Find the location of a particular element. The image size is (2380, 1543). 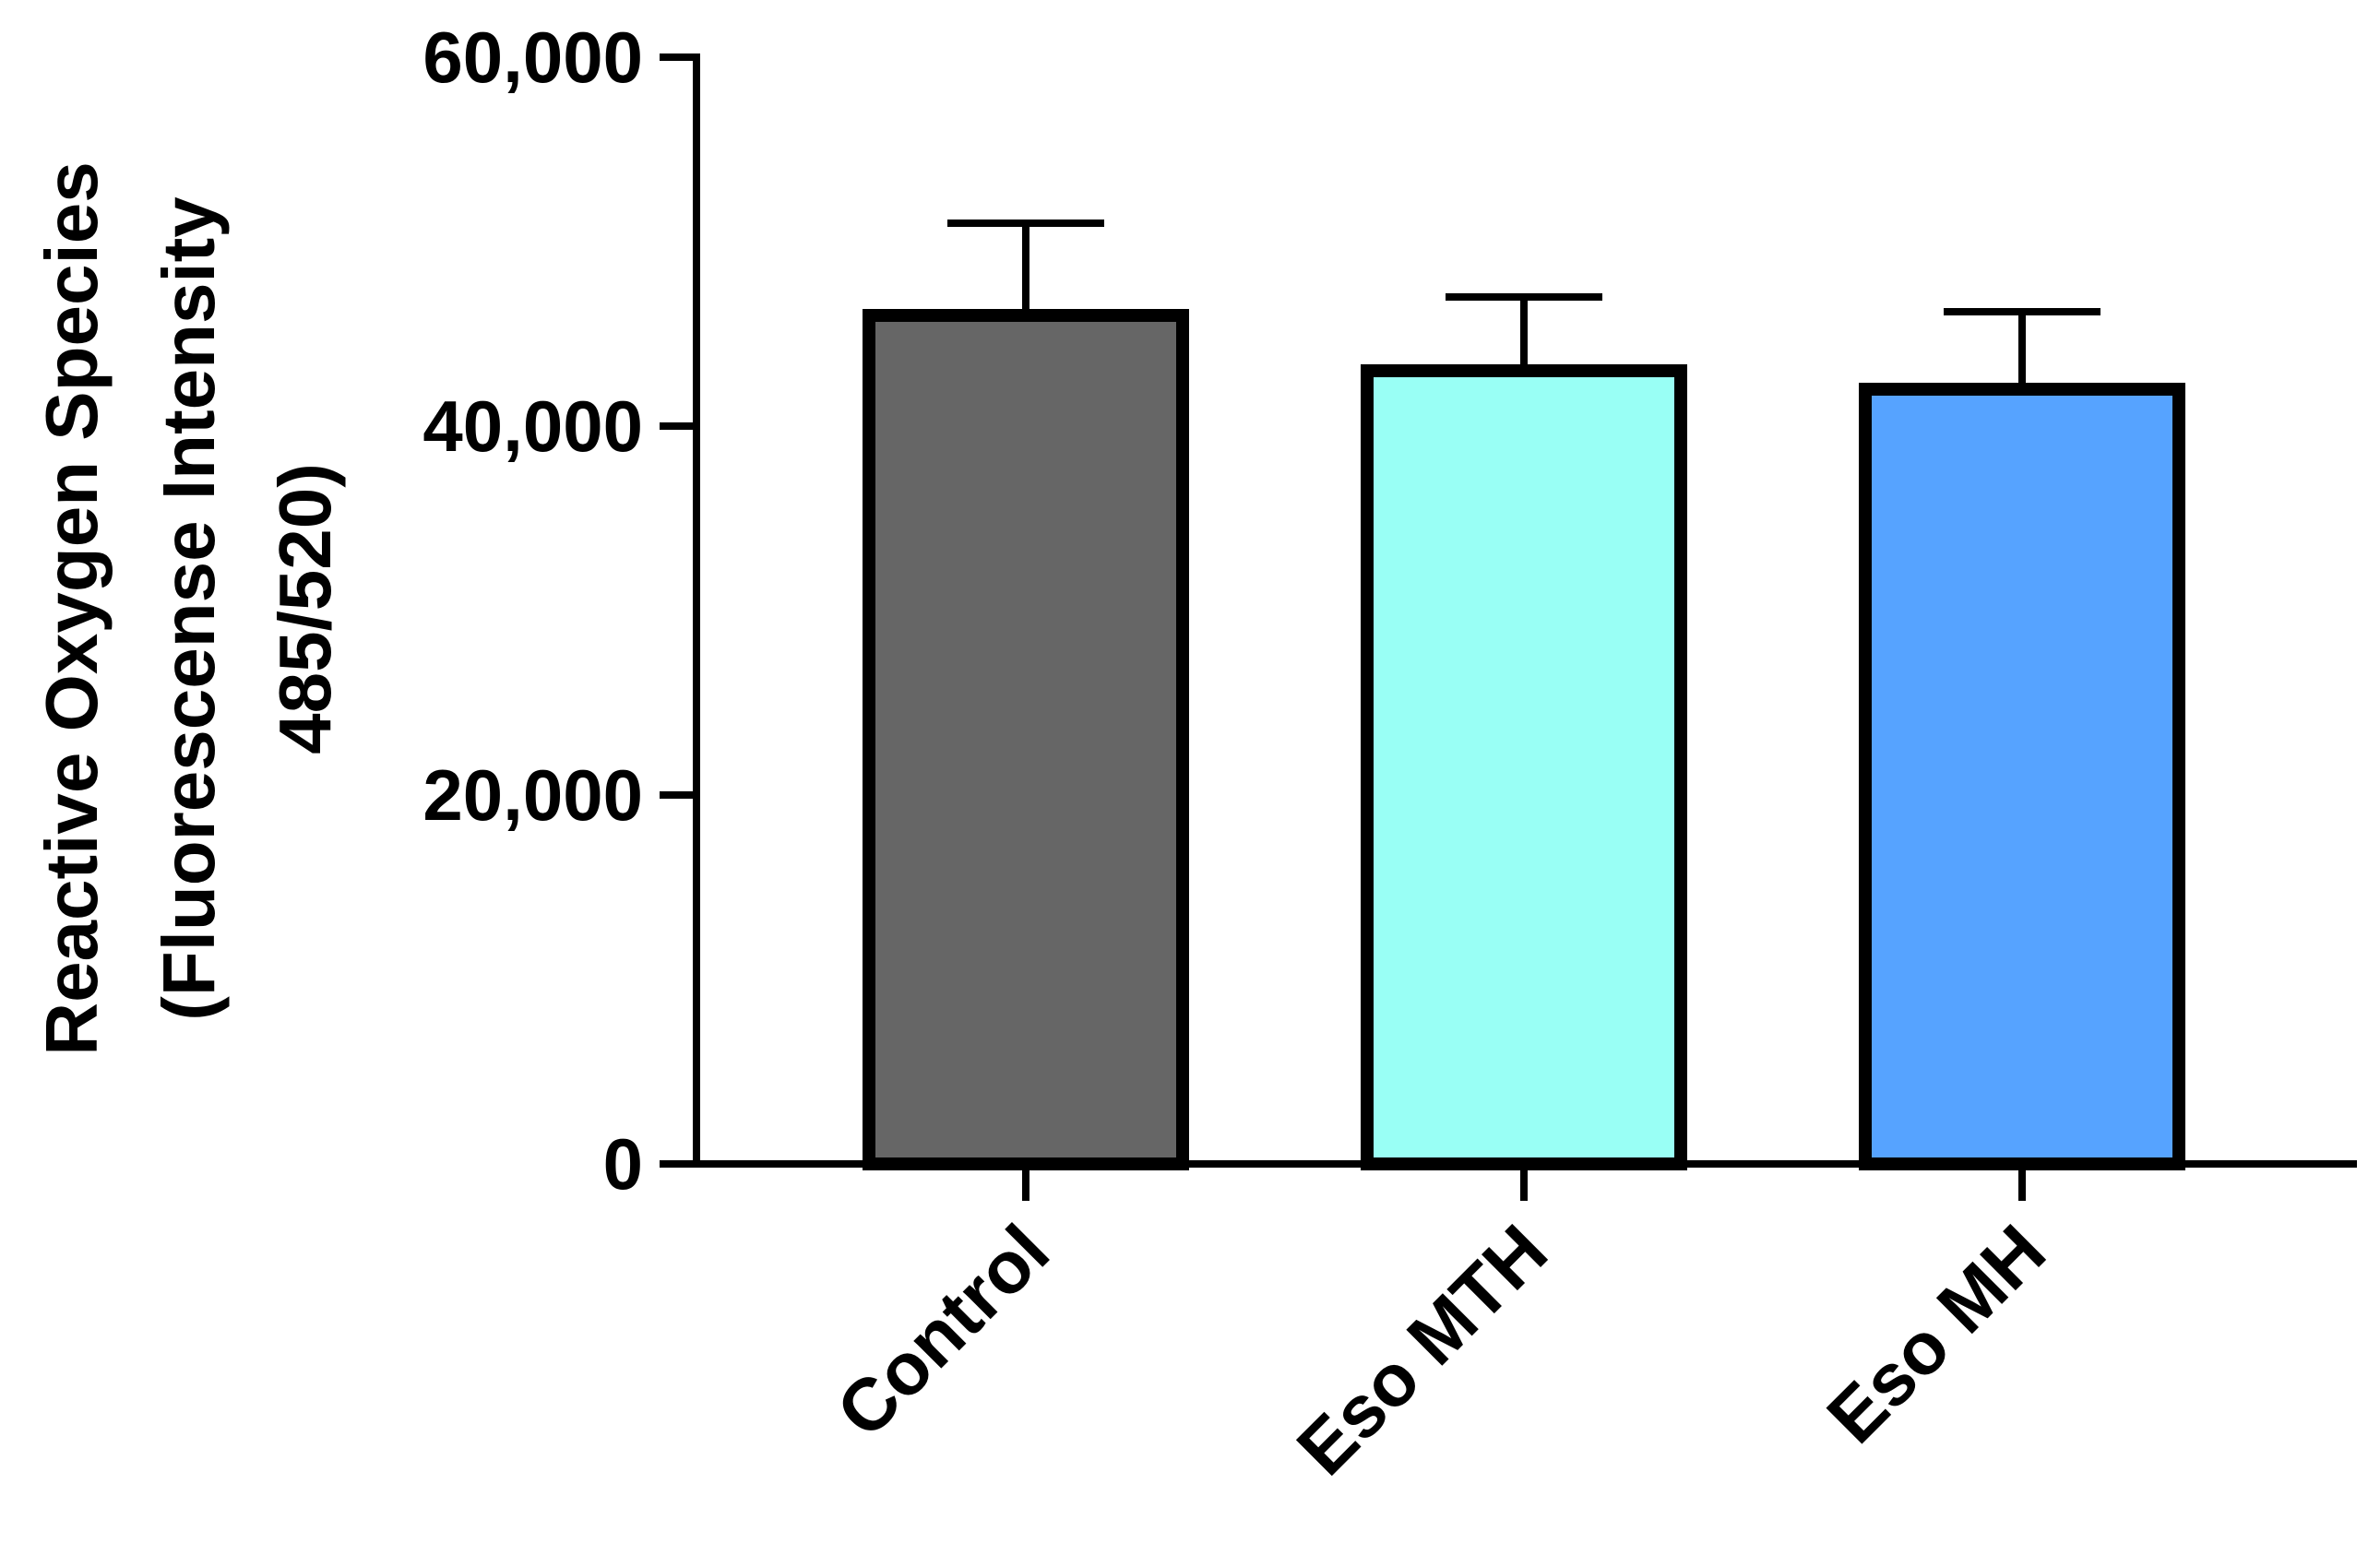

y-tick-label: 20,000 is located at coordinates (532, 795).